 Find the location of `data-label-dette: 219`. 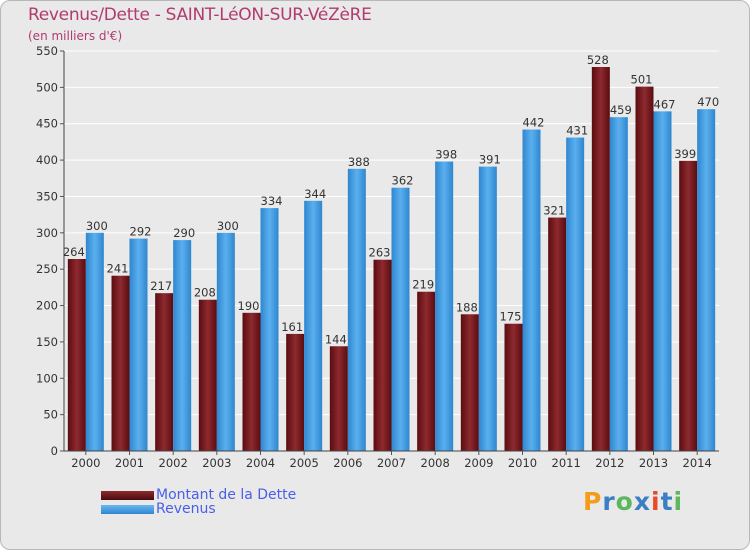

data-label-dette: 219 is located at coordinates (423, 285).